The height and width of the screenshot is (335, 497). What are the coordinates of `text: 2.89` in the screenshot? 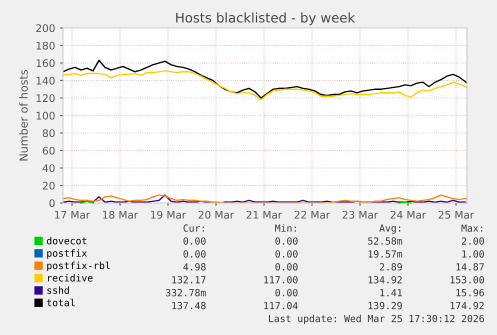 It's located at (391, 267).